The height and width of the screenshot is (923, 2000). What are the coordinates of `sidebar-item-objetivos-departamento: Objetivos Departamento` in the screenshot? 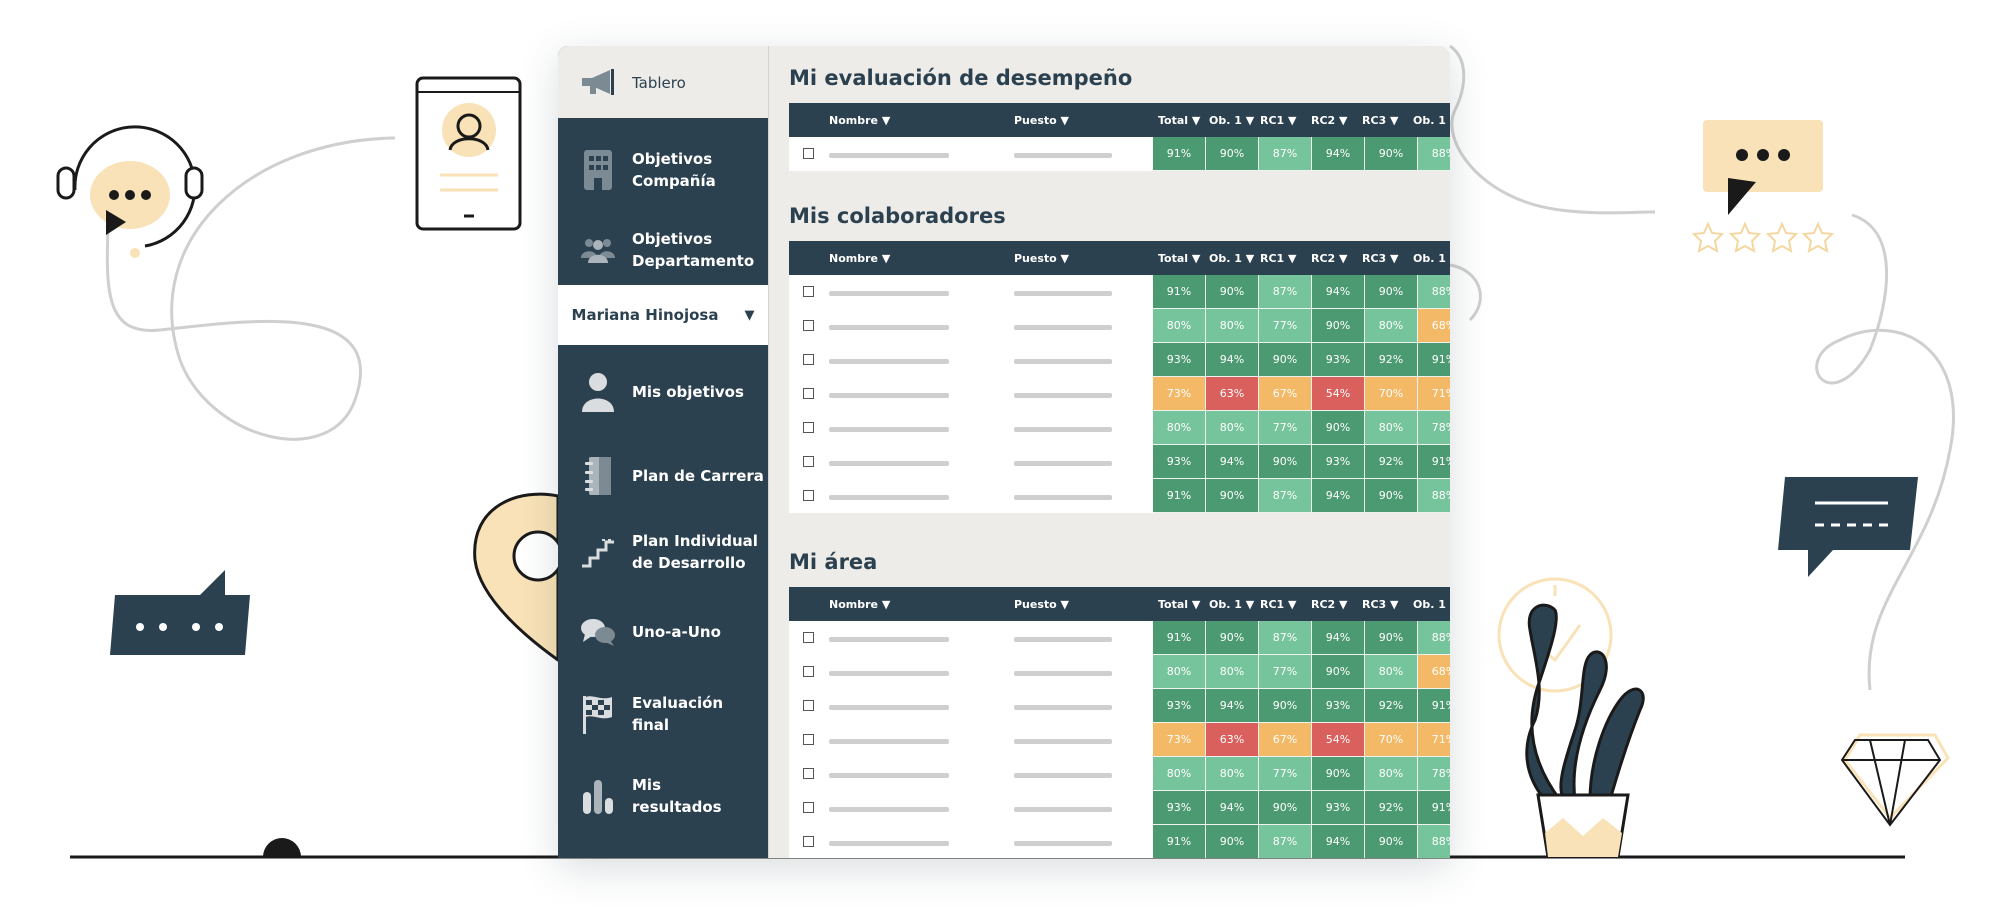 It's located at (663, 250).